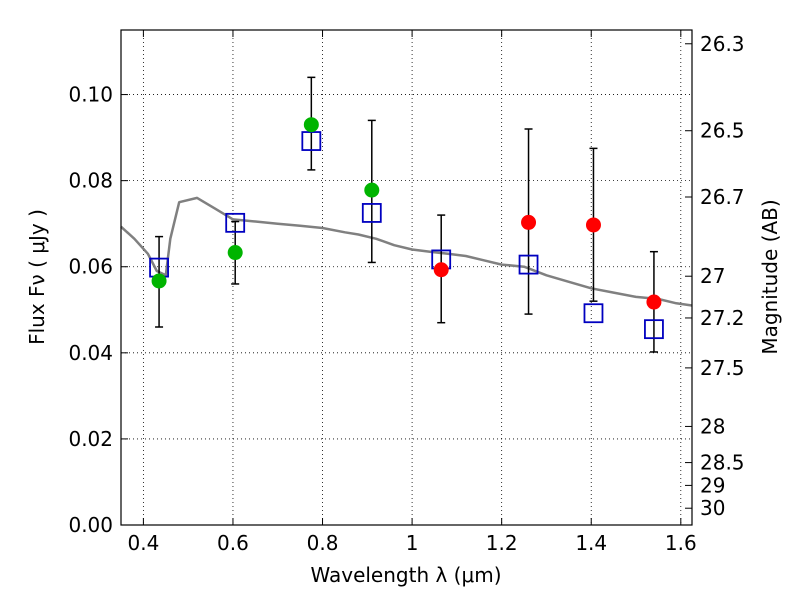  What do you see at coordinates (722, 197) in the screenshot?
I see `y2-tick-label: 26.7` at bounding box center [722, 197].